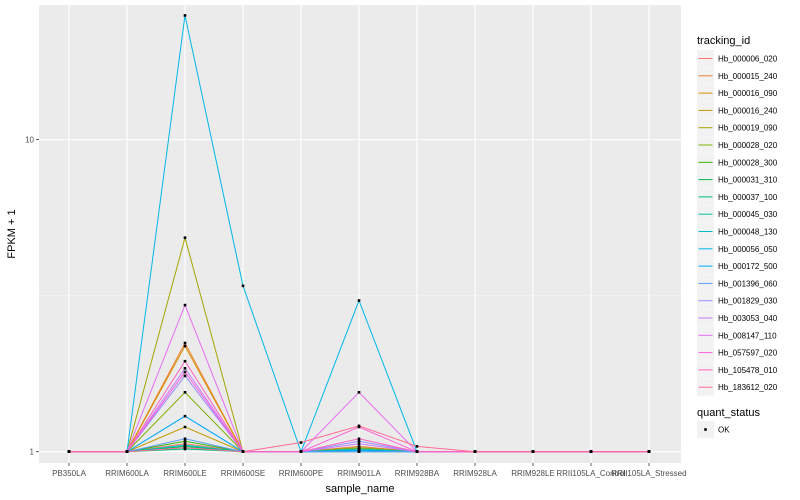  What do you see at coordinates (648, 473) in the screenshot?
I see `x-tick-label: RRII105LA_Stressed` at bounding box center [648, 473].